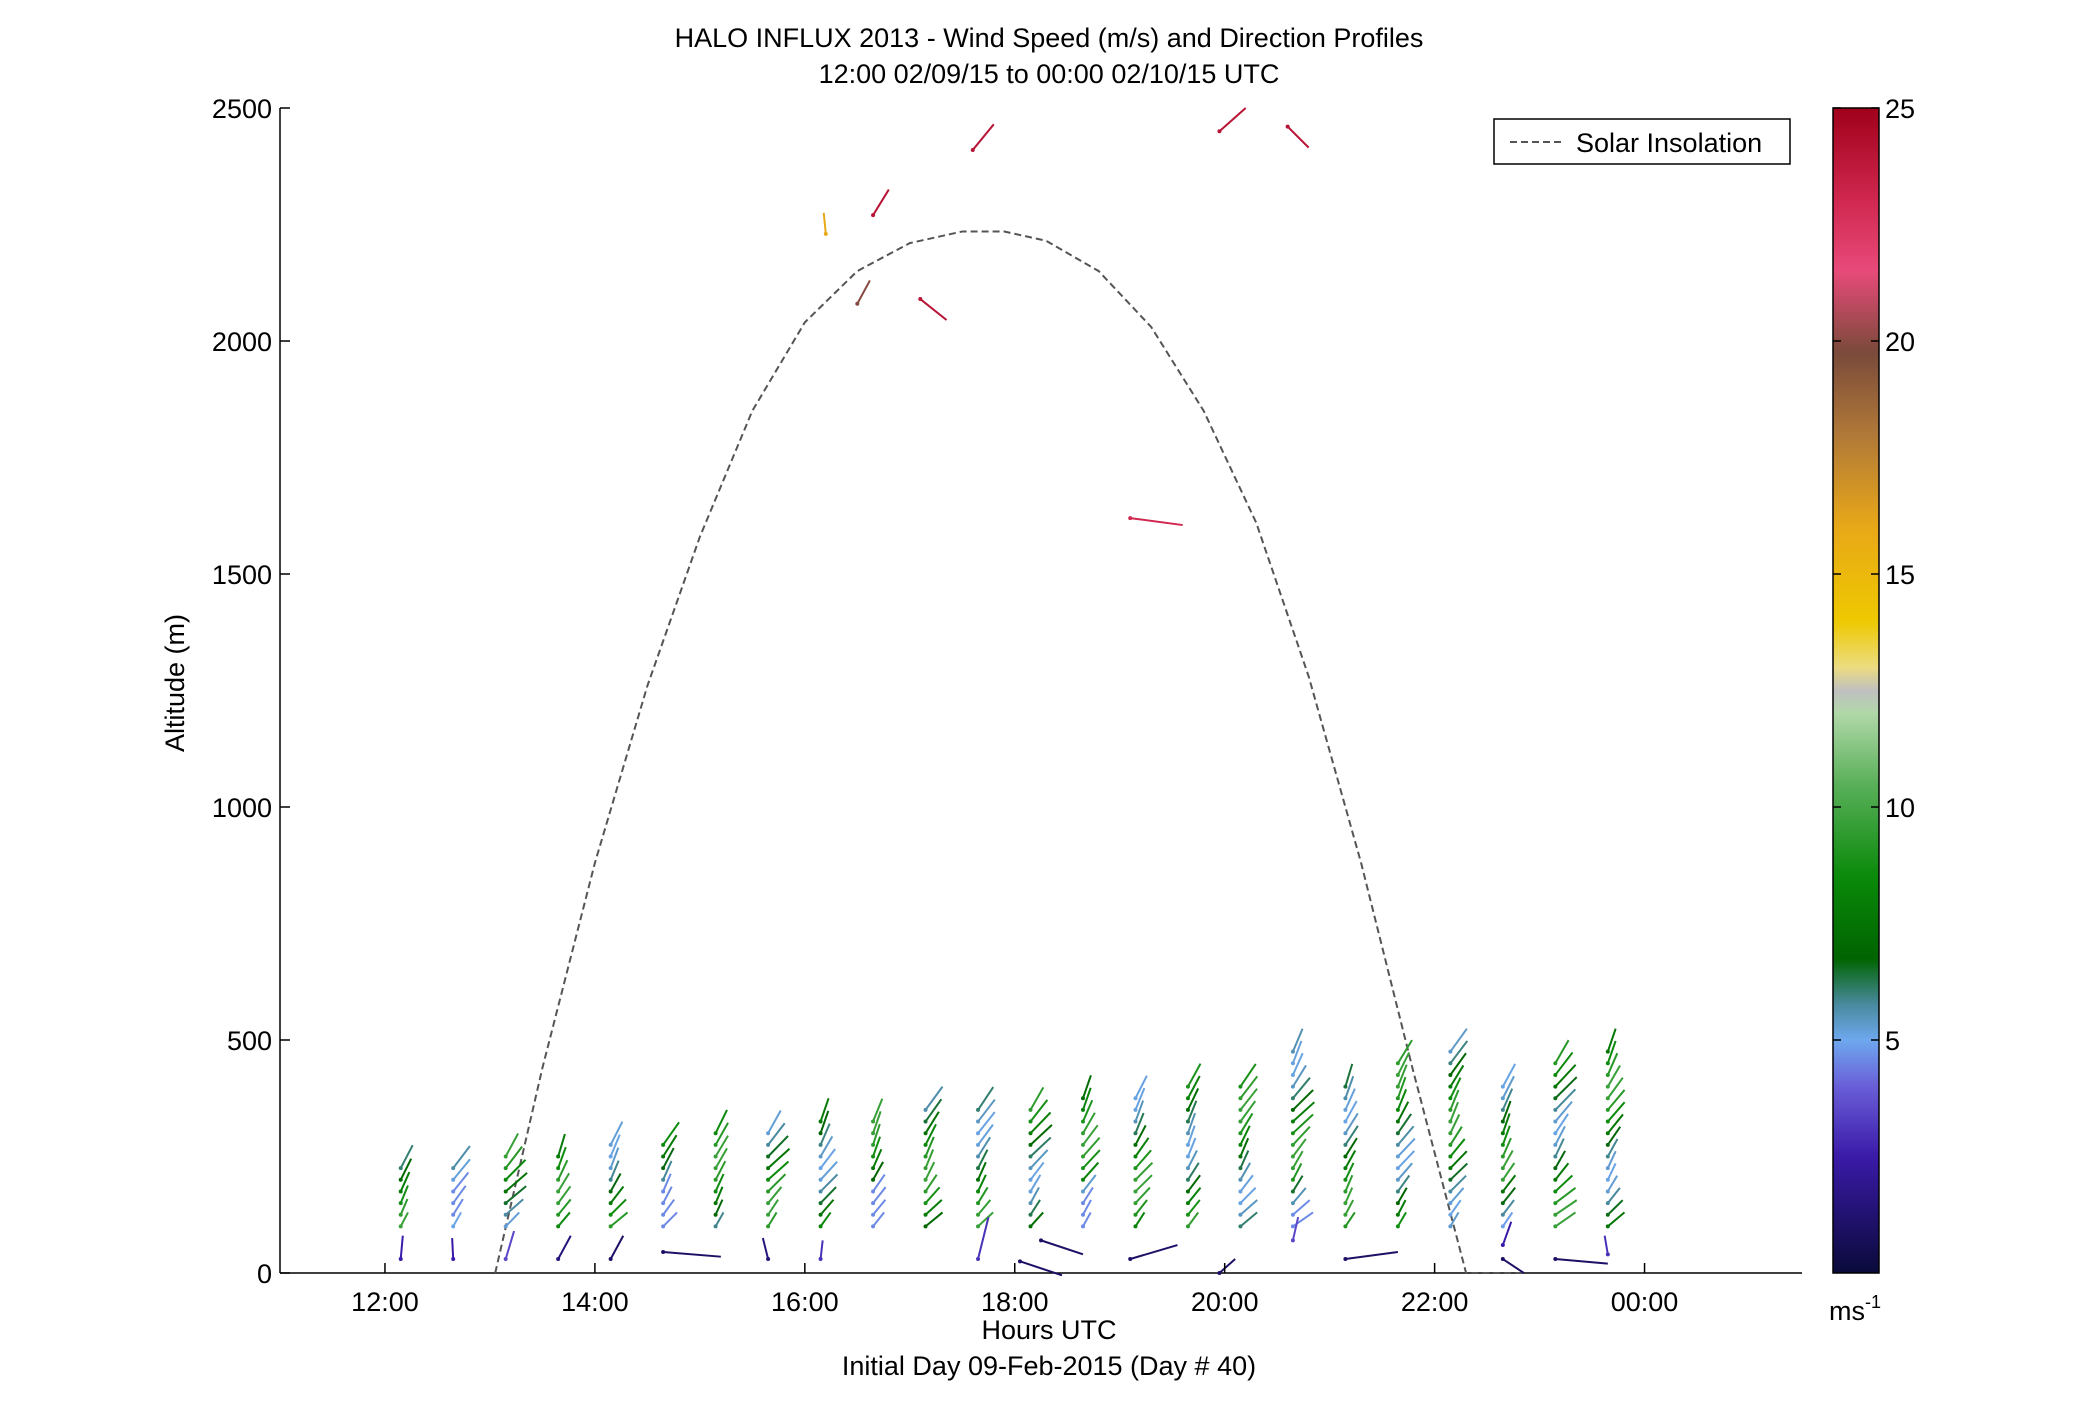 The height and width of the screenshot is (1425, 2098). What do you see at coordinates (1225, 1302) in the screenshot?
I see `x-tick-label: 20:00` at bounding box center [1225, 1302].